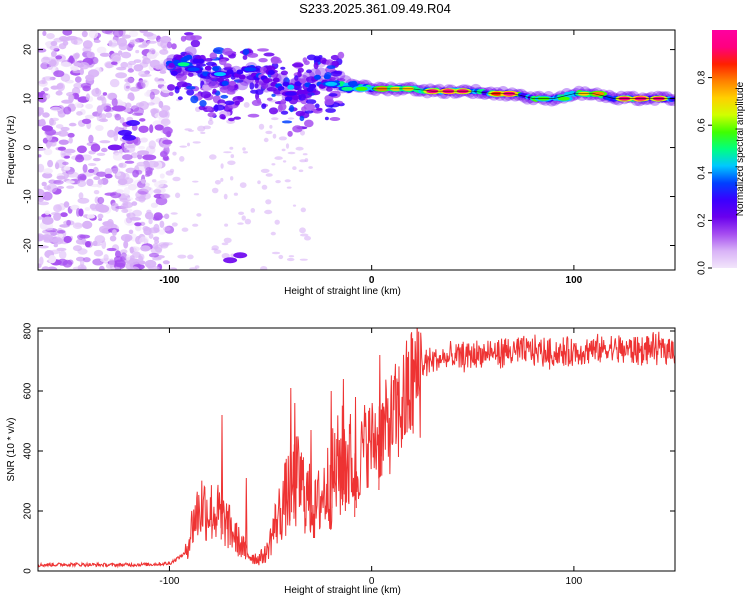 The height and width of the screenshot is (600, 750). I want to click on colorbar-tick-label: 0.6, so click(702, 125).